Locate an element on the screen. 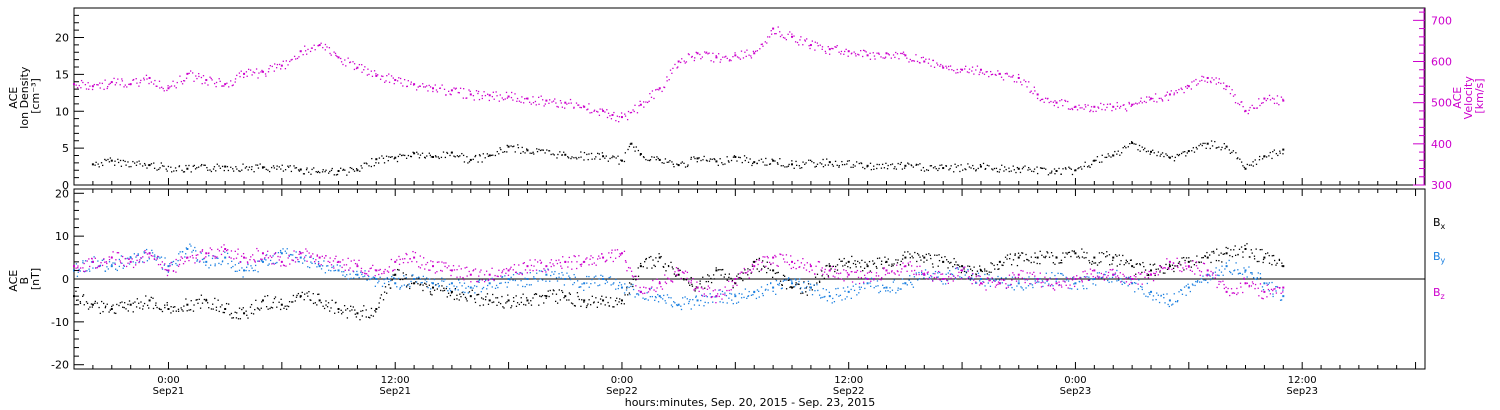  by-point is located at coordinates (1207, 274).